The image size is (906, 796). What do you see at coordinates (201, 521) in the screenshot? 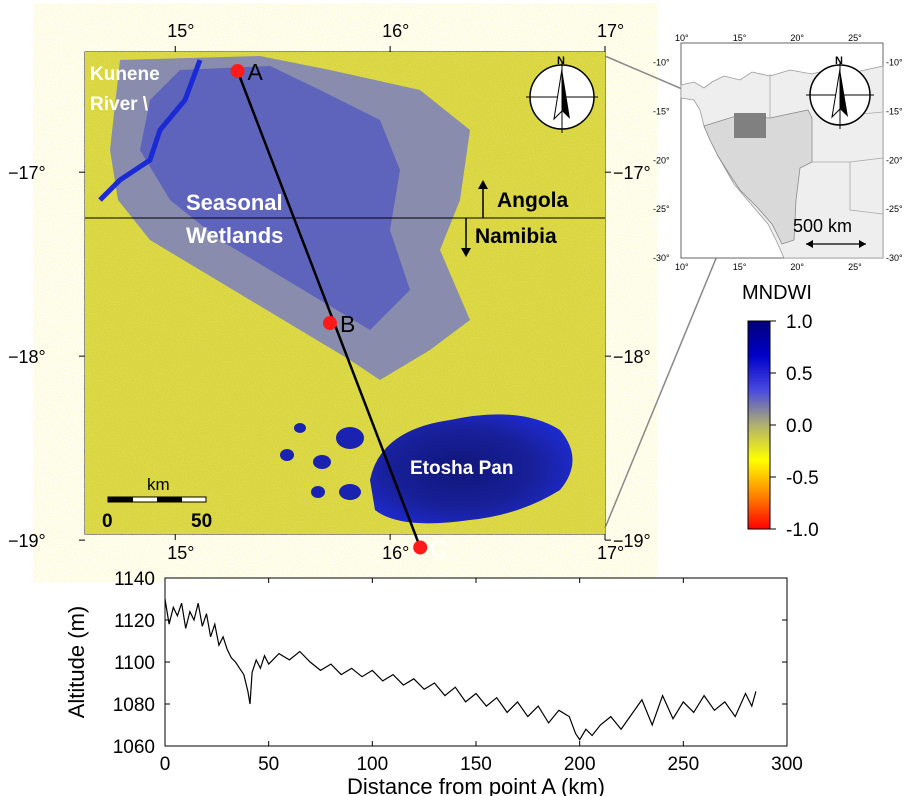
I see `scalebar-end: 50` at bounding box center [201, 521].